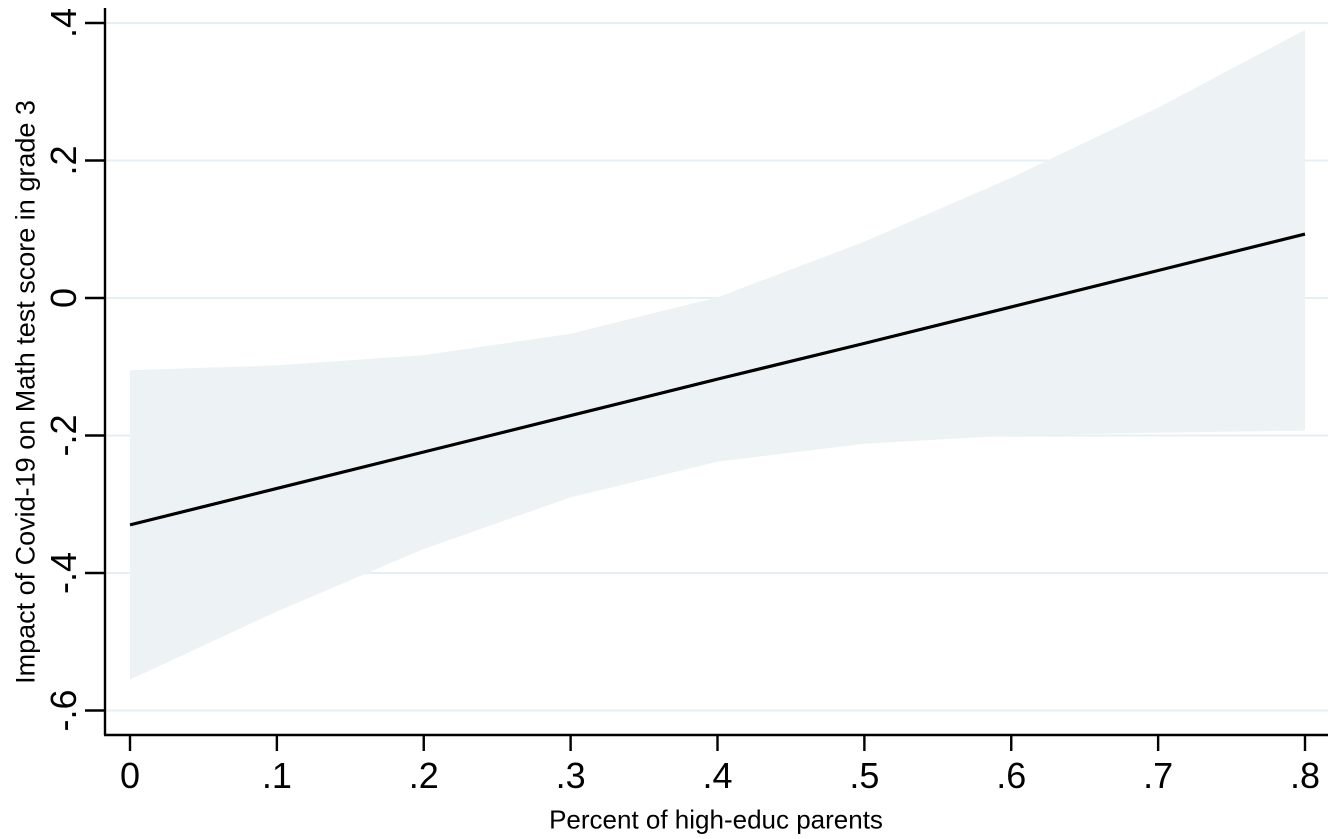  What do you see at coordinates (130, 775) in the screenshot?
I see `x-tick-label: 0` at bounding box center [130, 775].